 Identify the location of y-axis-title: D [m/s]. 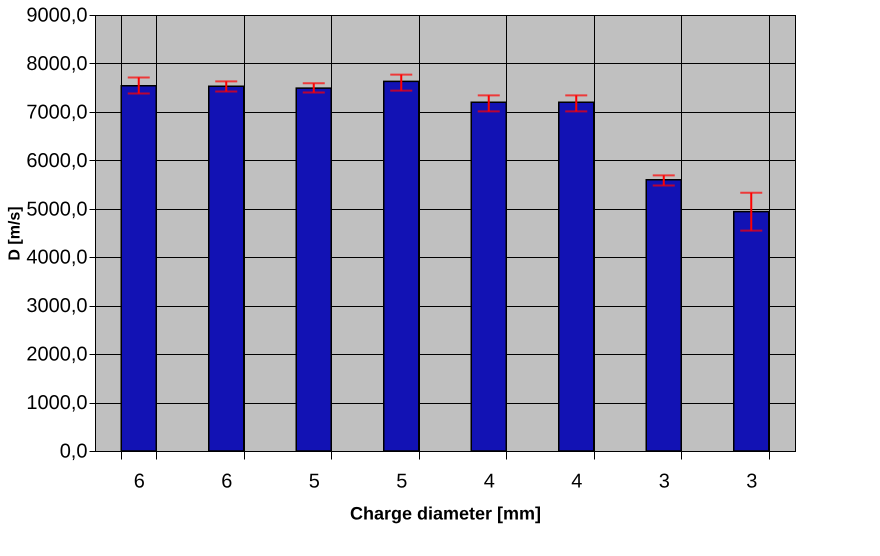
(15, 233).